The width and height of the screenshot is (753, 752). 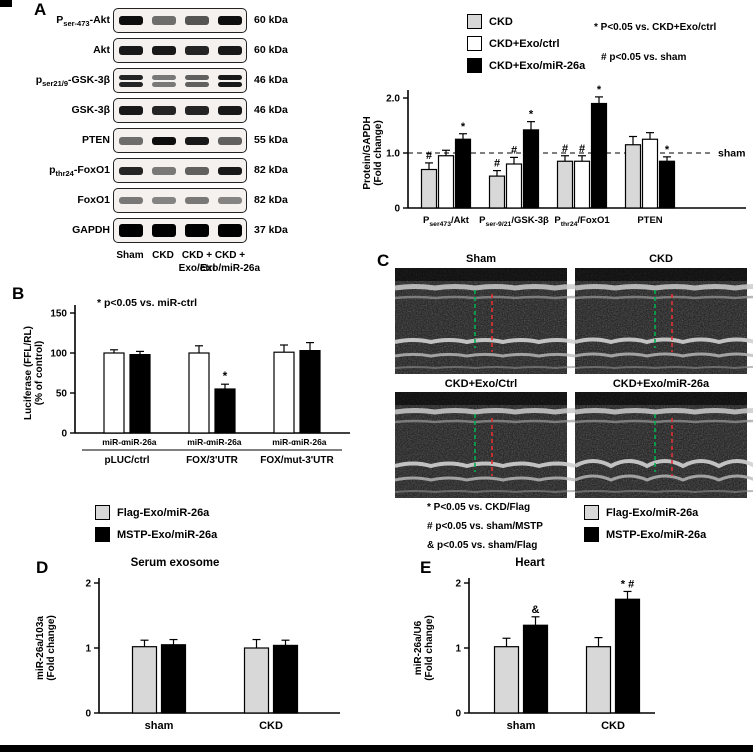 I want to click on category-label: Pser-9/21/GSK-3β, so click(x=514, y=221).